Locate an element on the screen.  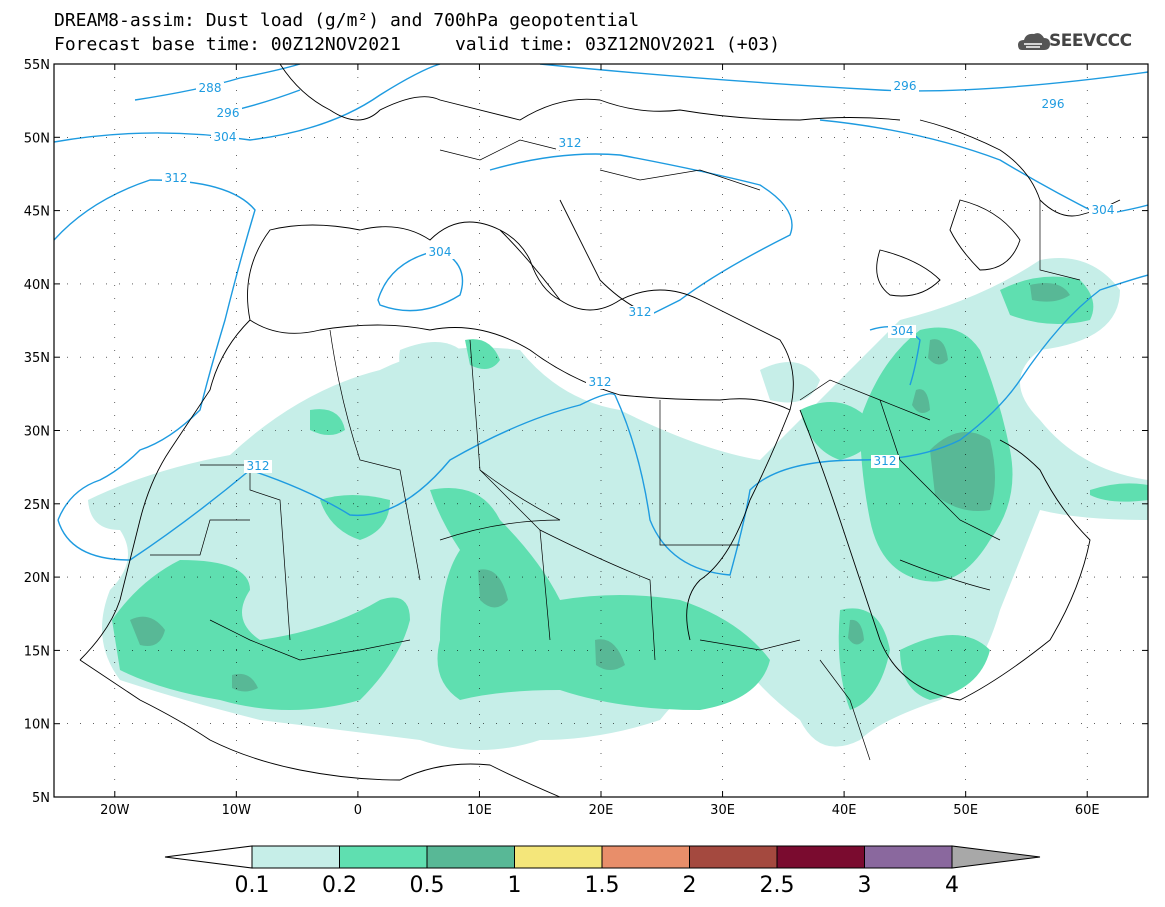
colorbar-over-arrow is located at coordinates (996, 857).